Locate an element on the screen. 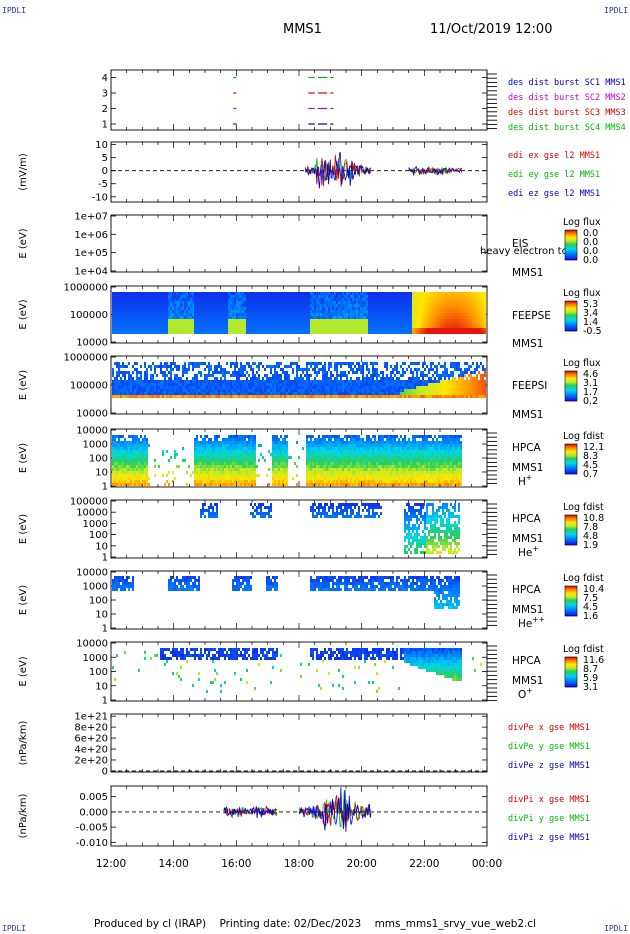  y-tick-label: 1000 is located at coordinates (95, 445).